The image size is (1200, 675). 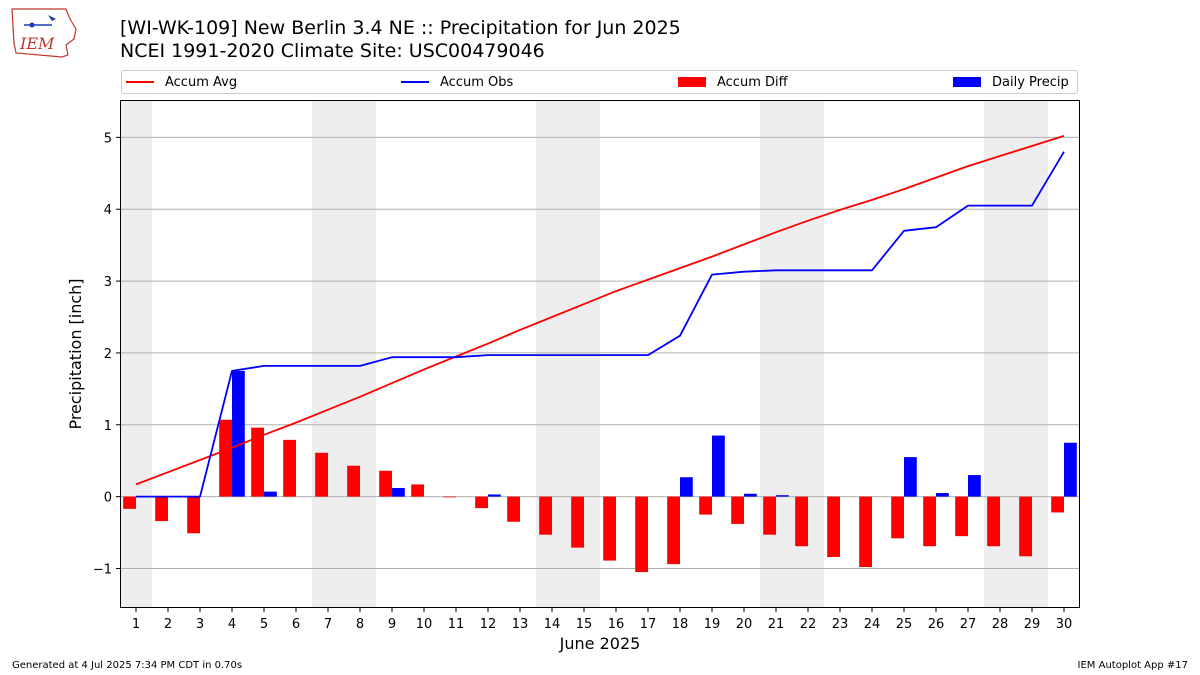 What do you see at coordinates (52, 18) in the screenshot?
I see `anemometer-icon` at bounding box center [52, 18].